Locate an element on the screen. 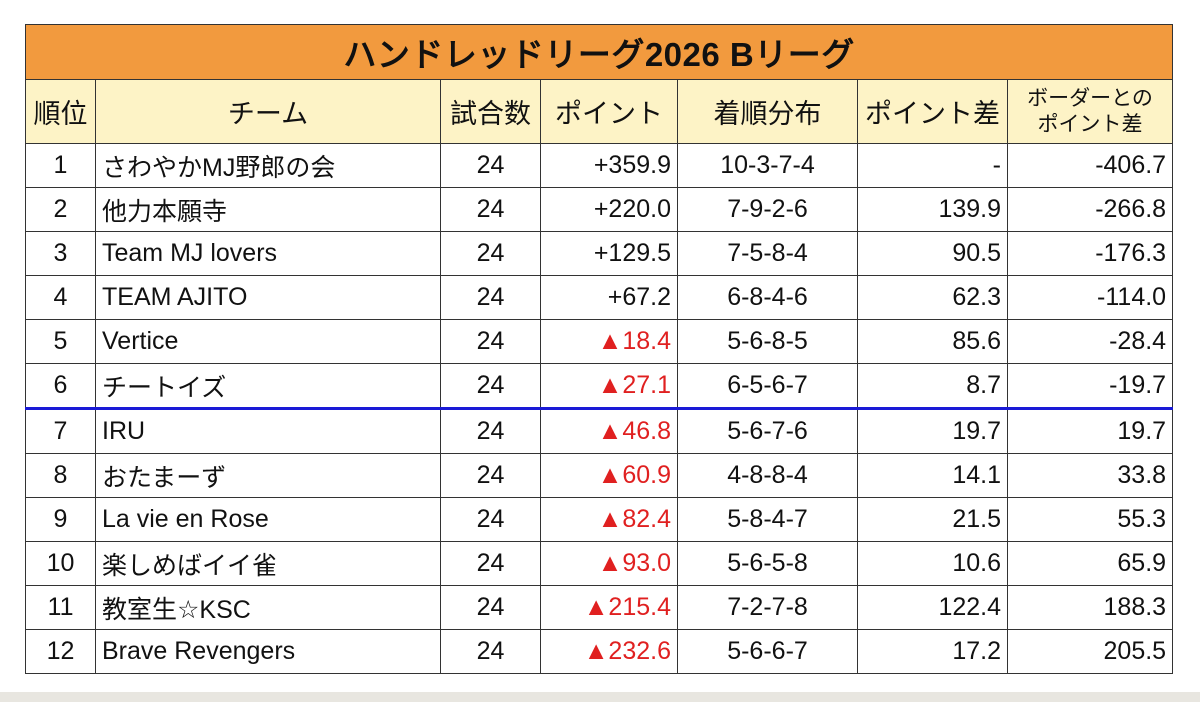 This screenshot has width=1200, height=702. table-row: 4 TEAM AJITO 24 +67.2 6-8-4-6 62.3 -114.0 is located at coordinates (599, 297).